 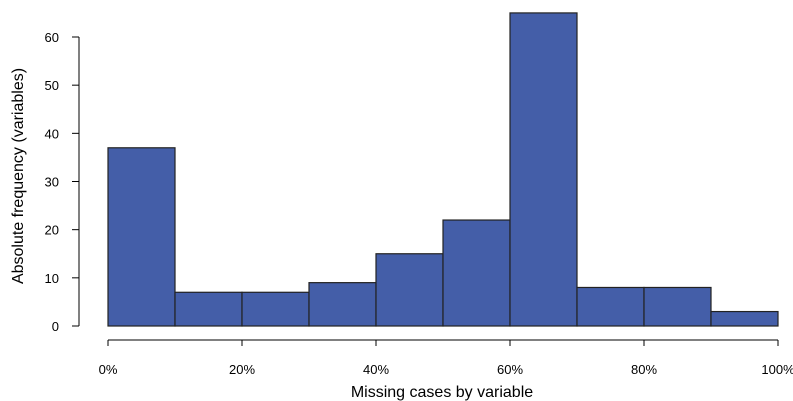 I want to click on y-tick-label: 50, so click(x=52, y=85).